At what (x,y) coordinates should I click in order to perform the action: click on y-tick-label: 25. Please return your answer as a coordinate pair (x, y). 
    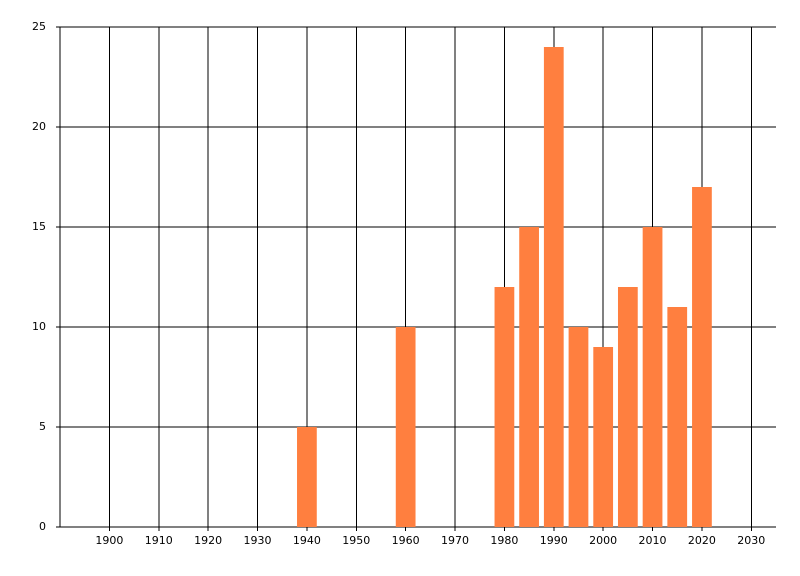
    Looking at the image, I should click on (39, 26).